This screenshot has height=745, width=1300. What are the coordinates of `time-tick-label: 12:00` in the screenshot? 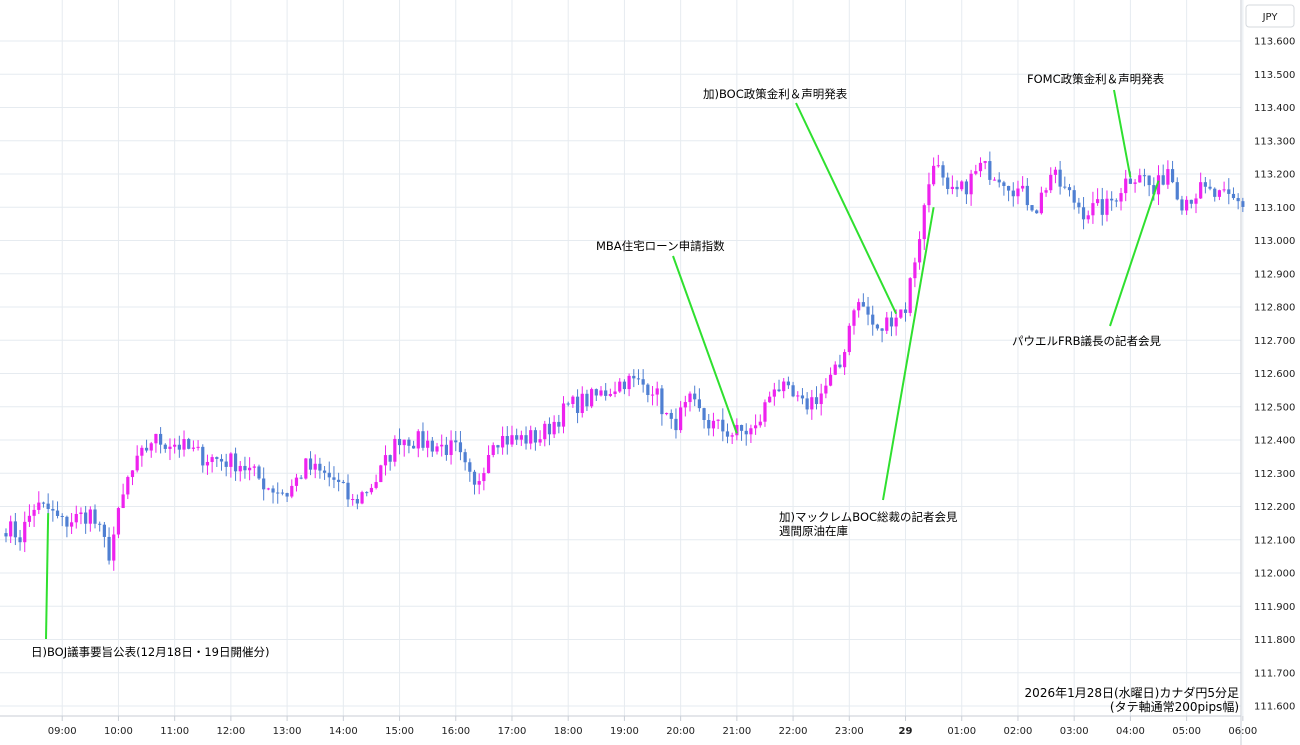 It's located at (230, 731).